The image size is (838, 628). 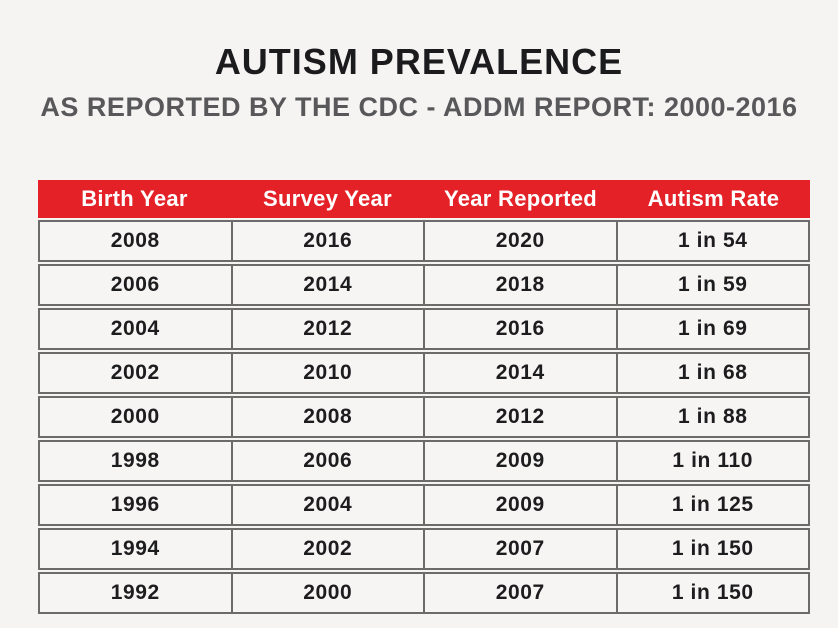 I want to click on table-row: 2002 2010 2014 1 in 68, so click(x=424, y=373).